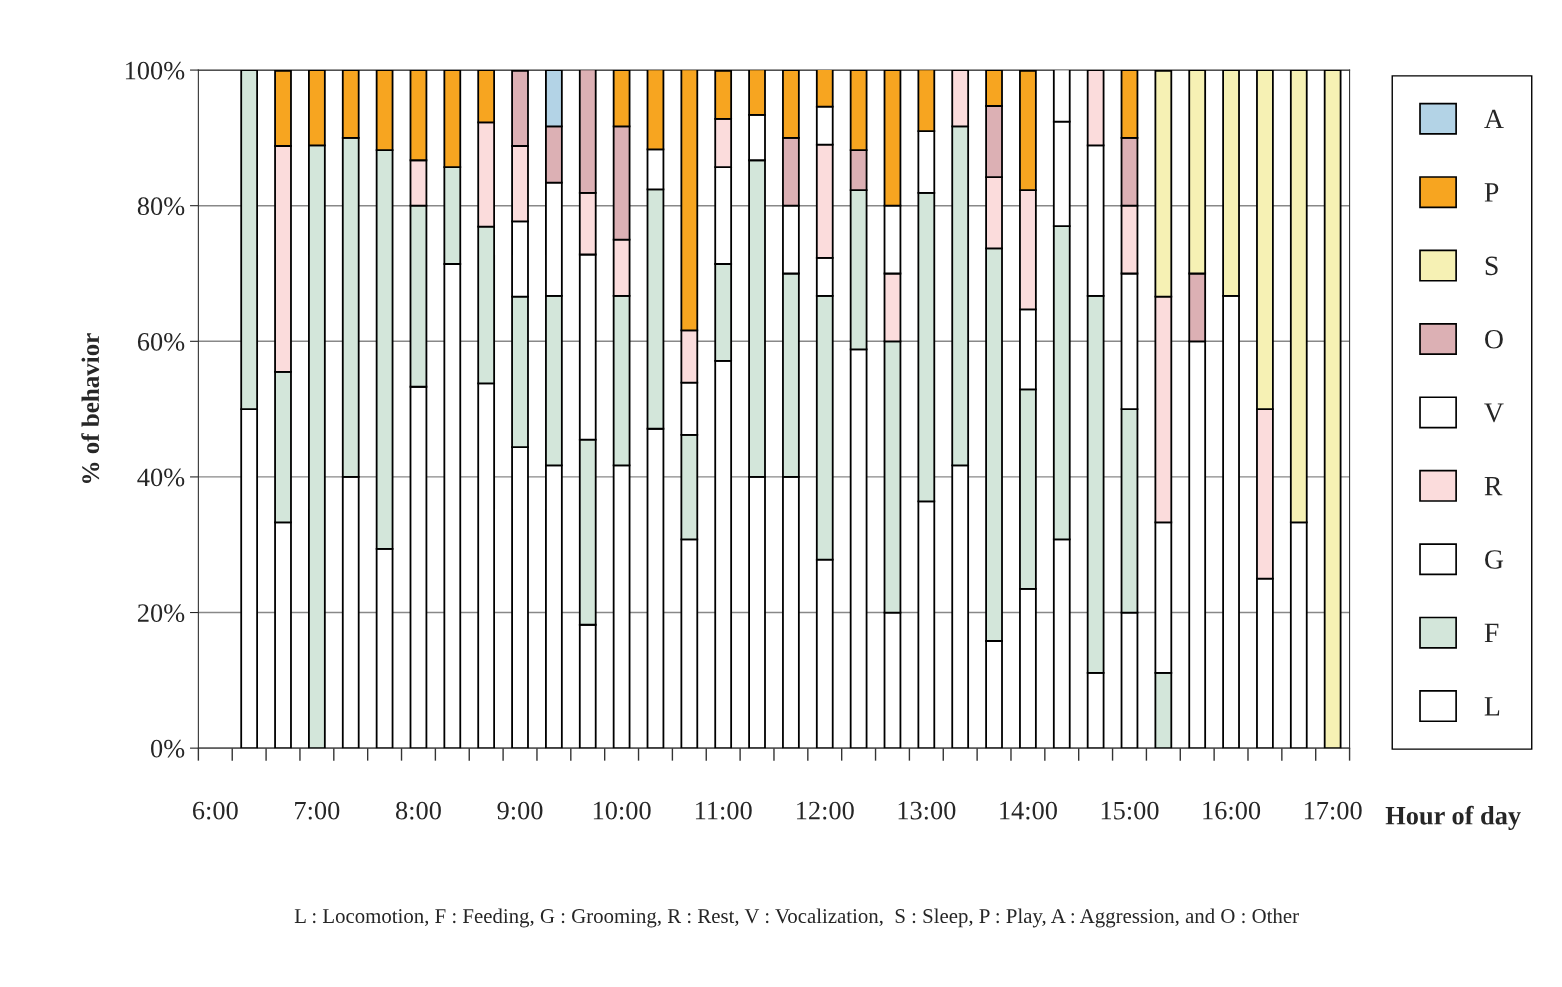  Describe the element at coordinates (418, 810) in the screenshot. I see `x-tick-label: 8:00` at that location.